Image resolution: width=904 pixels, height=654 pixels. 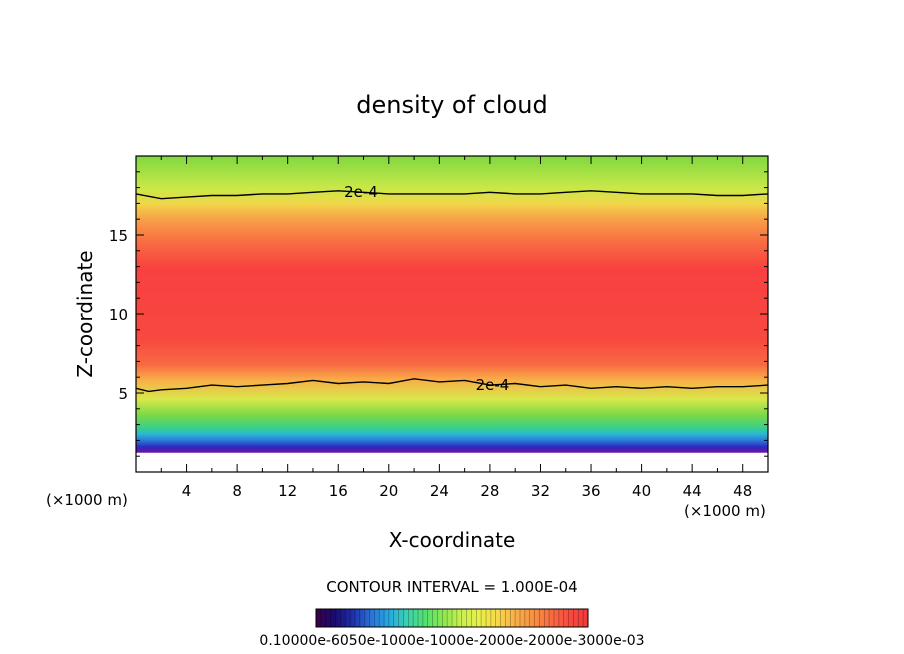 What do you see at coordinates (742, 491) in the screenshot?
I see `x-tick-label: 48` at bounding box center [742, 491].